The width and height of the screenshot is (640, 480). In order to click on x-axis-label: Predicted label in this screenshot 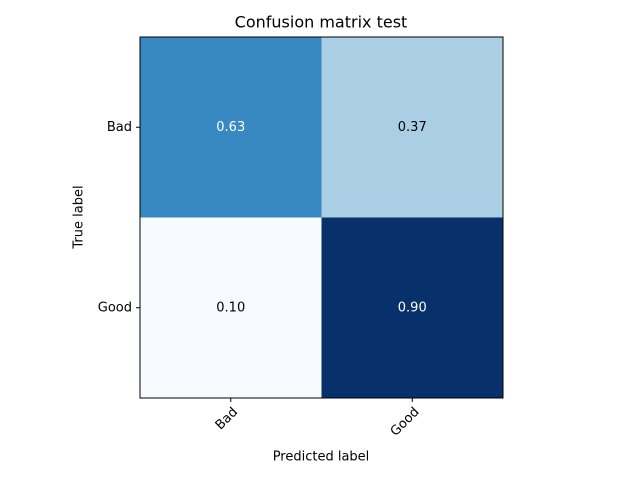, I will do `click(321, 457)`.